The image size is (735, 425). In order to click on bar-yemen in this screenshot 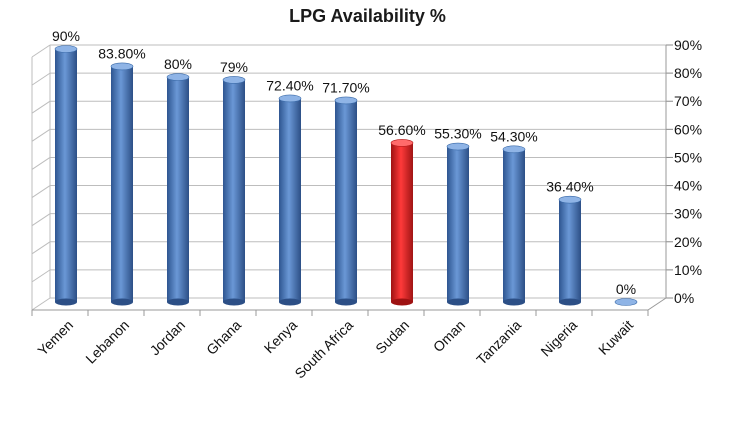, I will do `click(66, 175)`.